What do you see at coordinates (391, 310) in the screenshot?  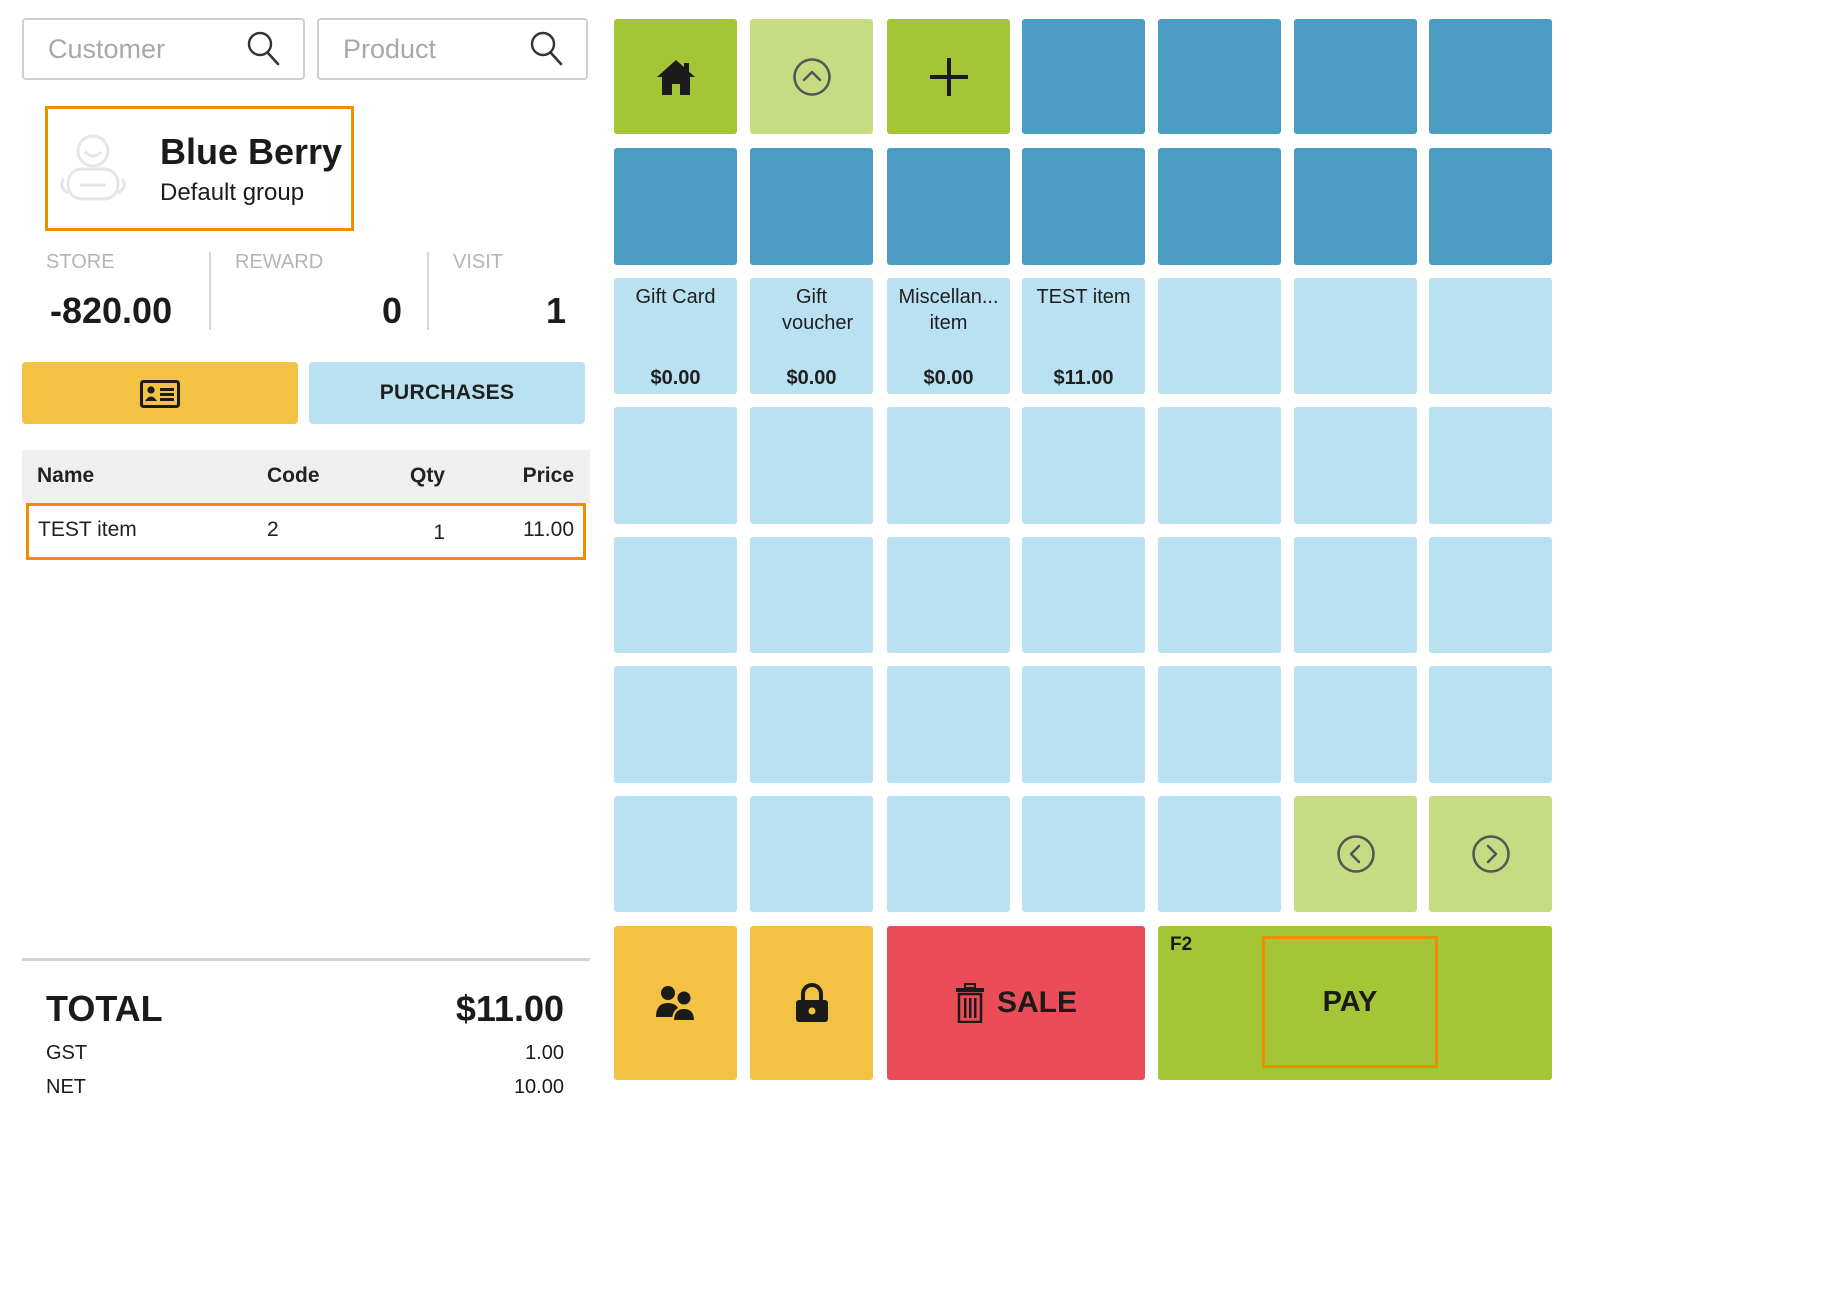 I see `reward-value: 0` at bounding box center [391, 310].